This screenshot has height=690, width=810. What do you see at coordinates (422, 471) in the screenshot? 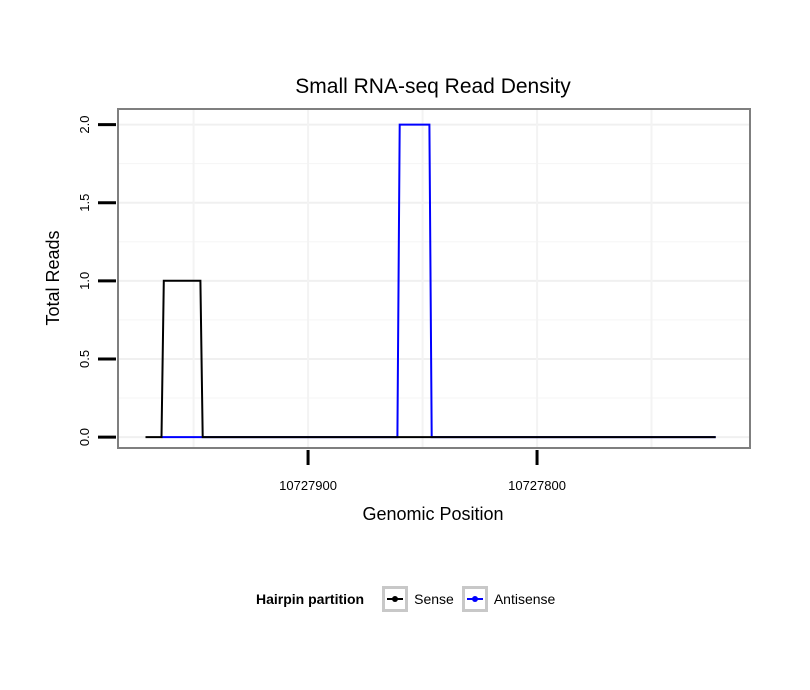
I see `x-axis: 10727900 10727800` at bounding box center [422, 471].